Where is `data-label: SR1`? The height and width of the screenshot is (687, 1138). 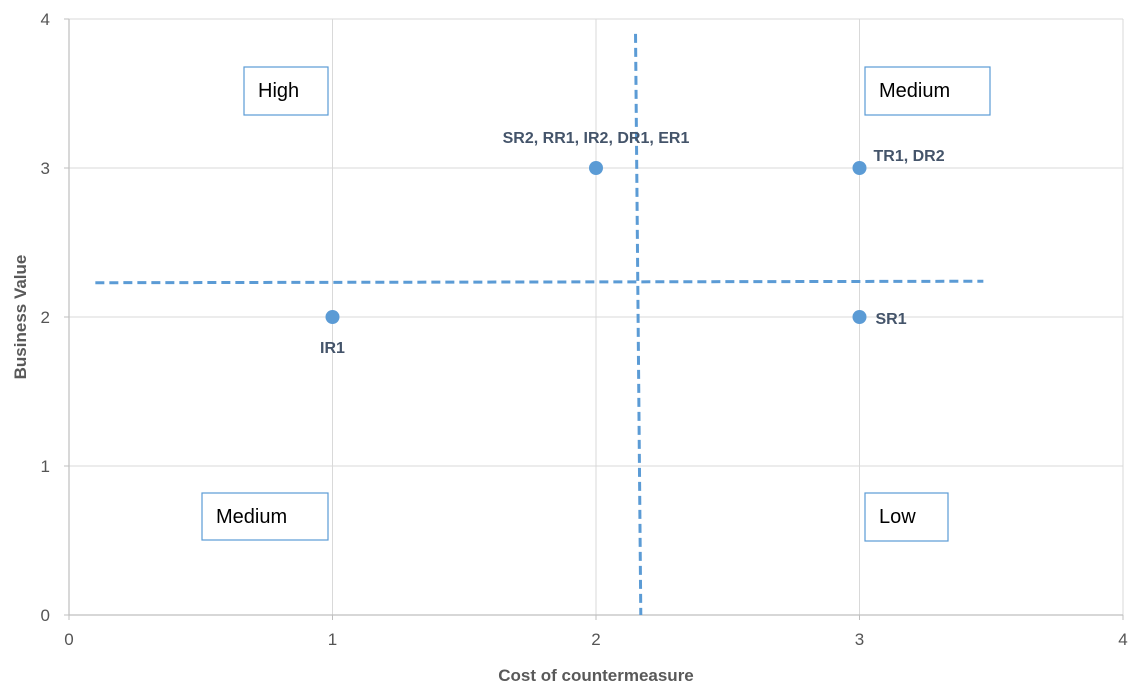
data-label: SR1 is located at coordinates (891, 319).